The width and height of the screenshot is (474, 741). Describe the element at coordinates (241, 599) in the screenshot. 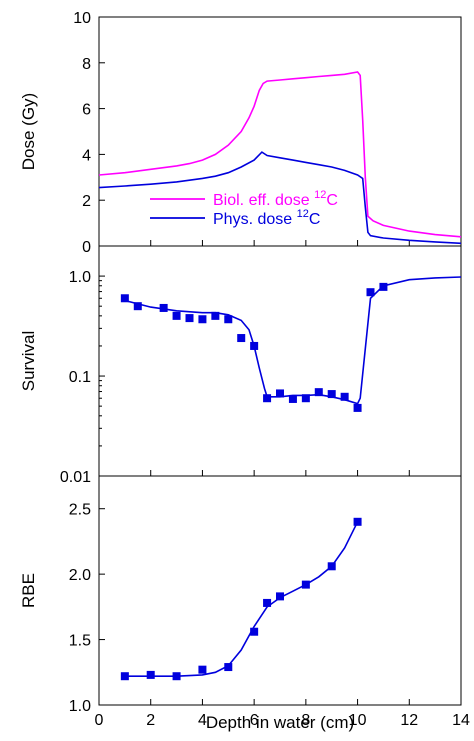

I see `rbe-fit-line` at that location.